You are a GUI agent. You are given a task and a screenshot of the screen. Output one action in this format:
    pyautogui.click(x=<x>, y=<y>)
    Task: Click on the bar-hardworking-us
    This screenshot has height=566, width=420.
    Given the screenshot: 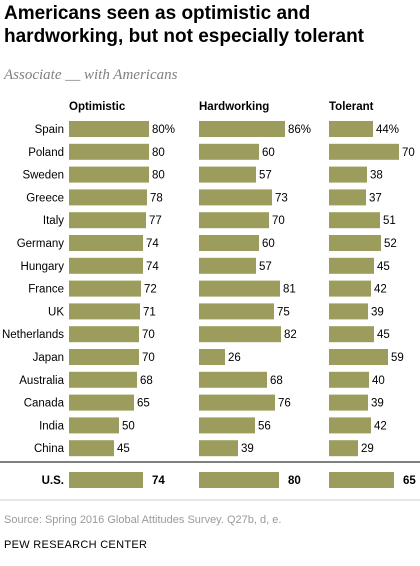 What is the action you would take?
    pyautogui.click(x=239, y=480)
    